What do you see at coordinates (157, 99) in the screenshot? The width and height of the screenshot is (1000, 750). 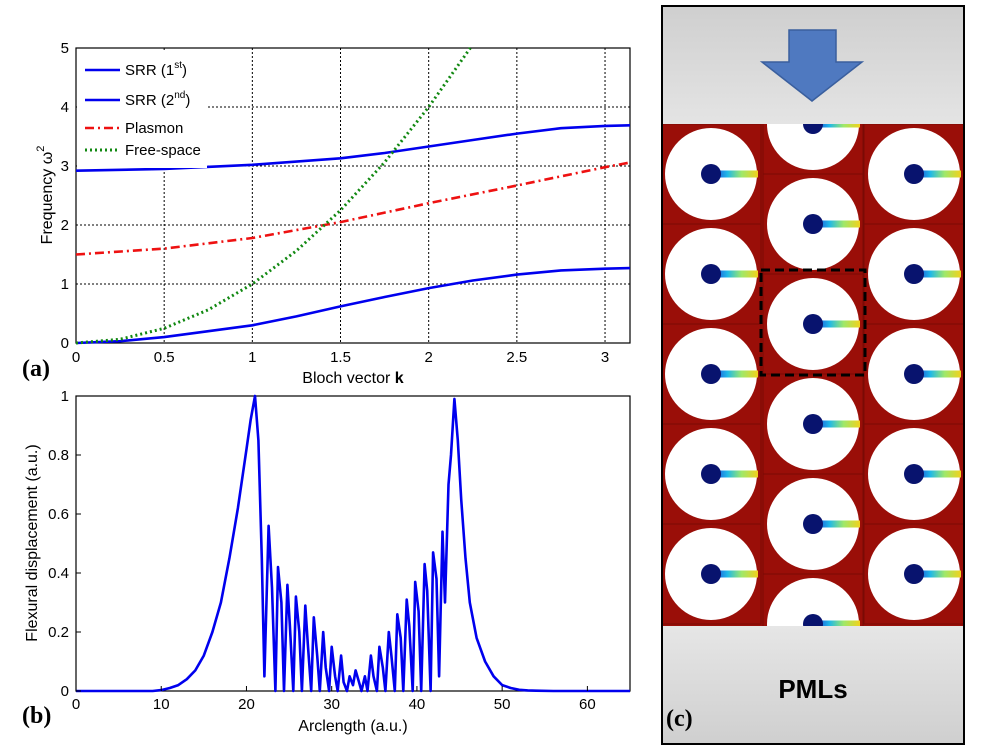 I see `legend-srr2: SRR (2nd)` at bounding box center [157, 99].